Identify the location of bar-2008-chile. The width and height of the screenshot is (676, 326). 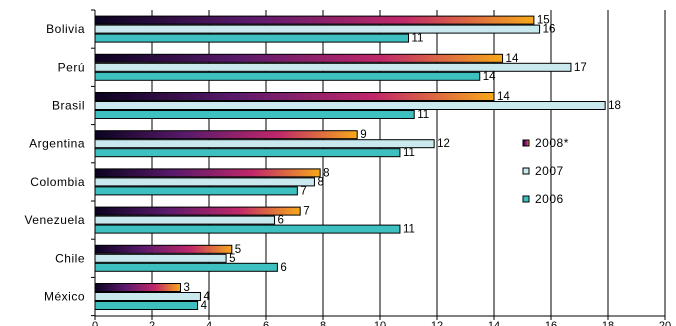
(163, 249).